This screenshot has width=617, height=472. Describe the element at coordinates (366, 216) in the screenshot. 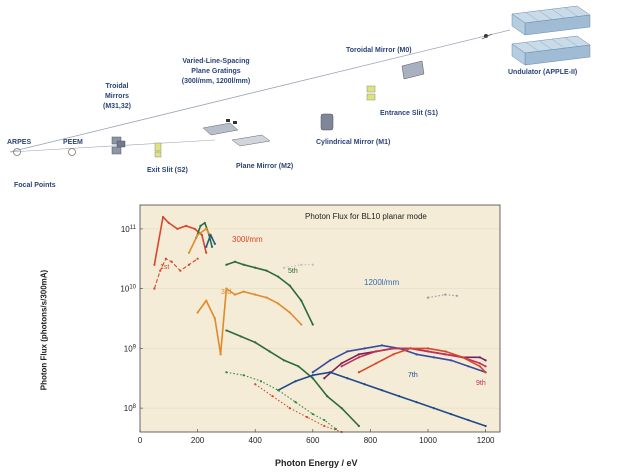

I see `chart-title: Photon Flux for BL10 planar mode` at that location.